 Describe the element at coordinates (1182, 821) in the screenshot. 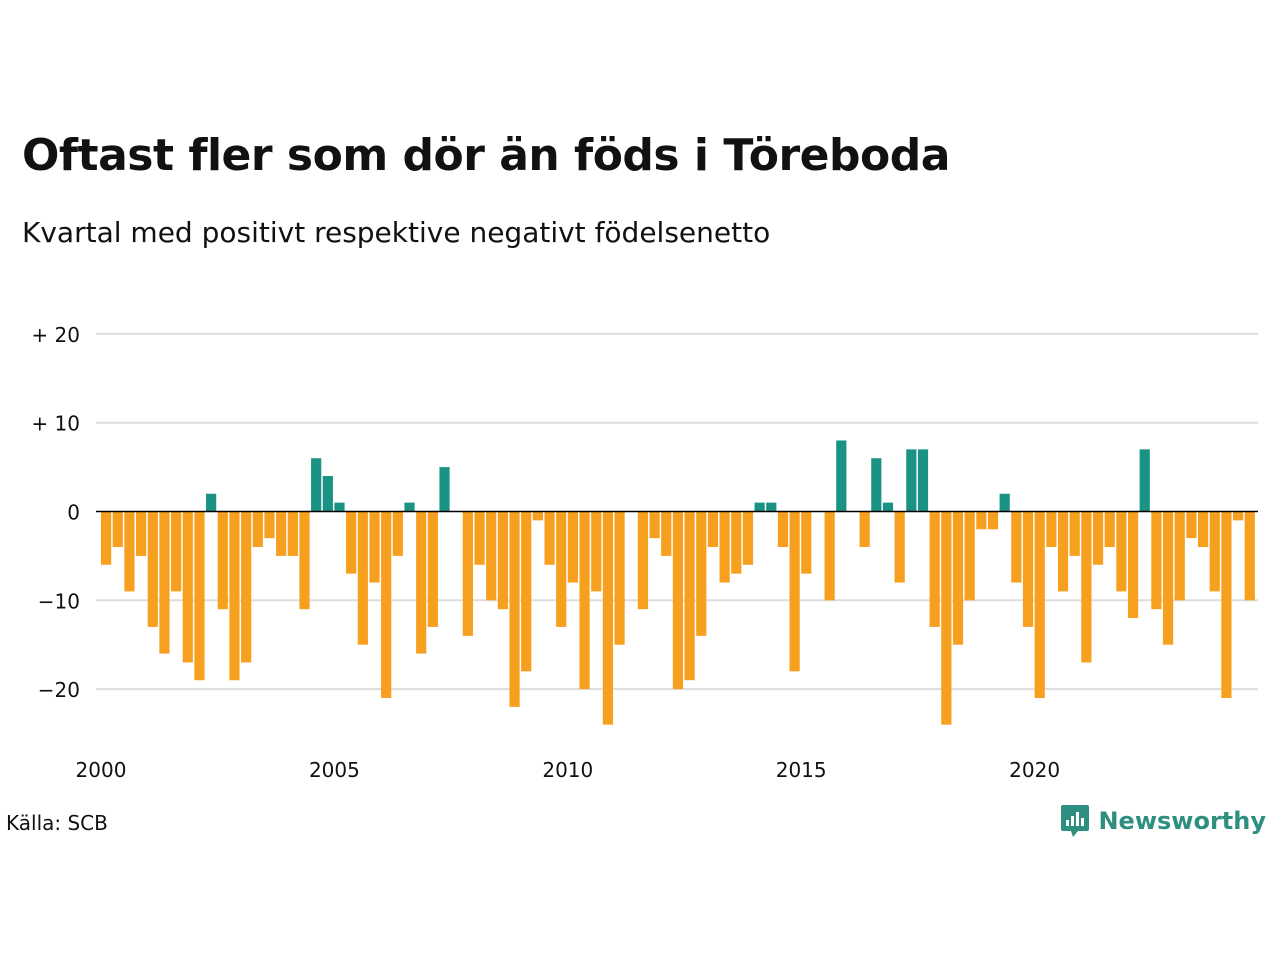

I see `brand-name: Newsworthy` at that location.